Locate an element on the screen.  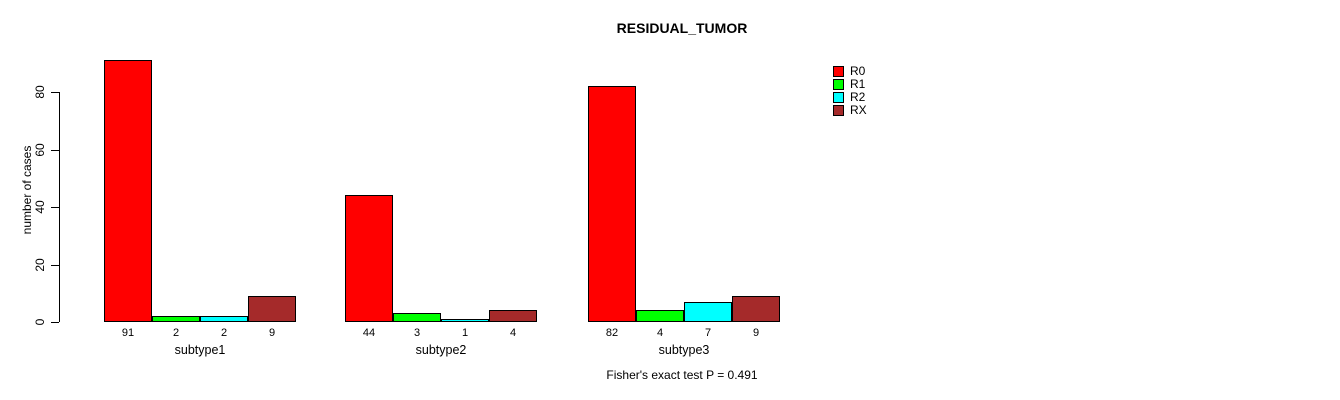
category-label-subtype3: subtype3 is located at coordinates (684, 350).